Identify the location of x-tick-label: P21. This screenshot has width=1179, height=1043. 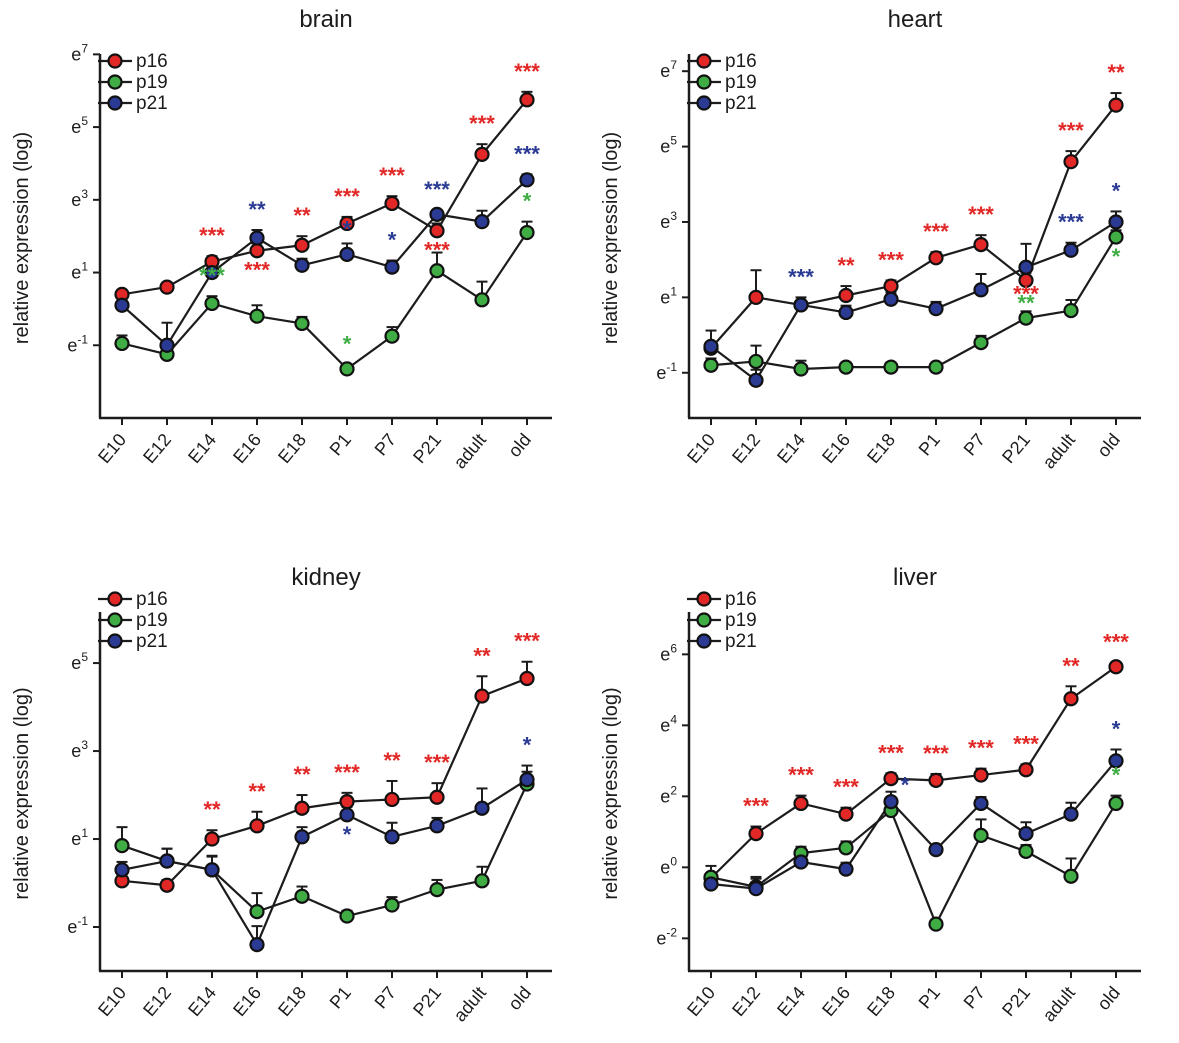
(427, 1001).